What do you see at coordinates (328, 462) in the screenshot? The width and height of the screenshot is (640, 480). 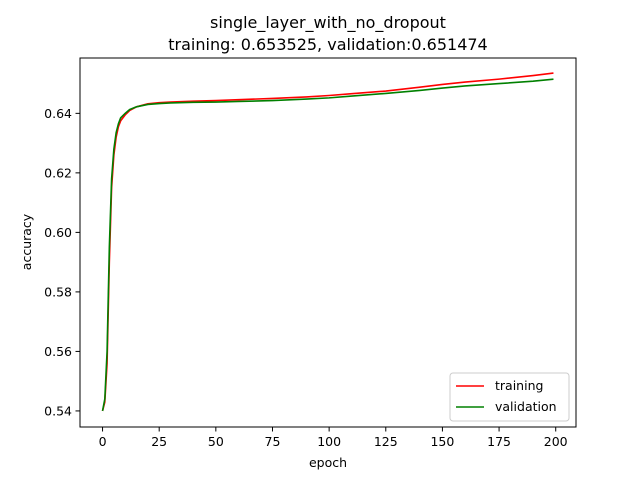 I see `x-axis-label: epoch` at bounding box center [328, 462].